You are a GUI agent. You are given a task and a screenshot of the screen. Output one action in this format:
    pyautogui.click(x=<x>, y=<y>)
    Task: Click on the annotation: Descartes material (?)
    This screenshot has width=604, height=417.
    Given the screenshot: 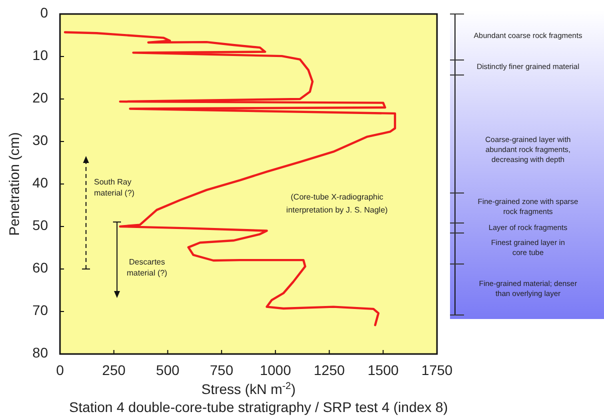 What is the action you would take?
    pyautogui.click(x=147, y=268)
    